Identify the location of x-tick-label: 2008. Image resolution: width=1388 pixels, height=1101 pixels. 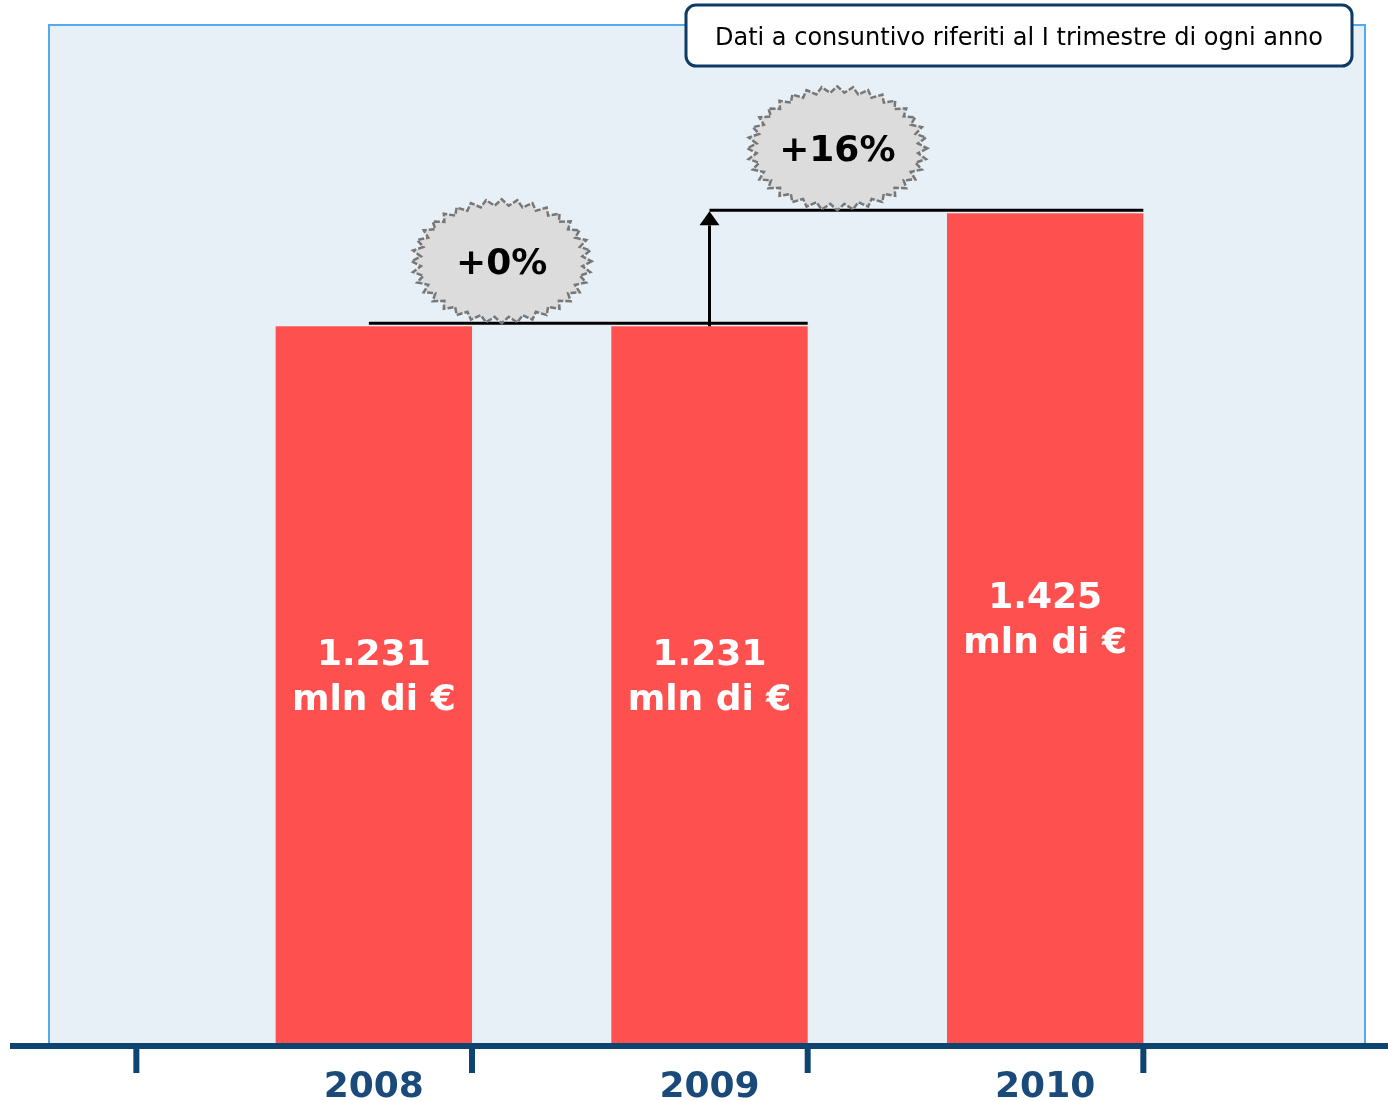
(373, 1082).